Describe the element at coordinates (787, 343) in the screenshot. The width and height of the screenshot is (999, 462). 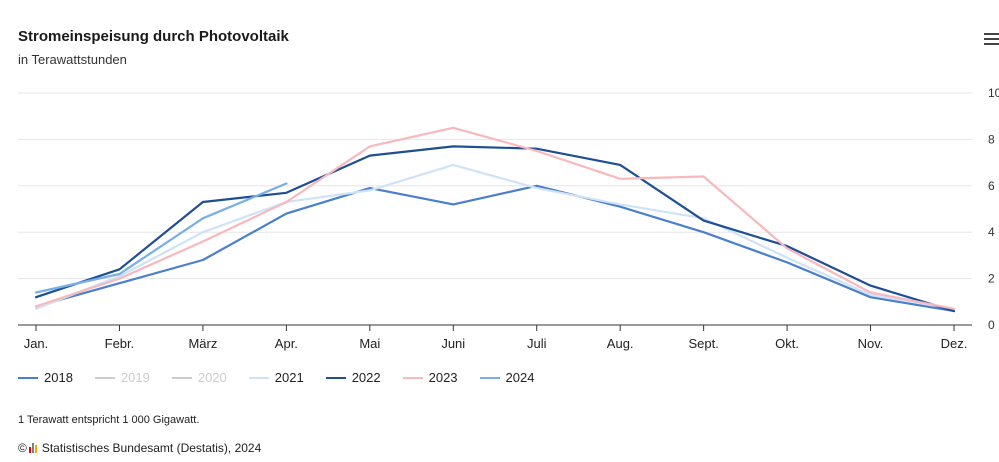
I see `x-tick-label: Okt.` at that location.